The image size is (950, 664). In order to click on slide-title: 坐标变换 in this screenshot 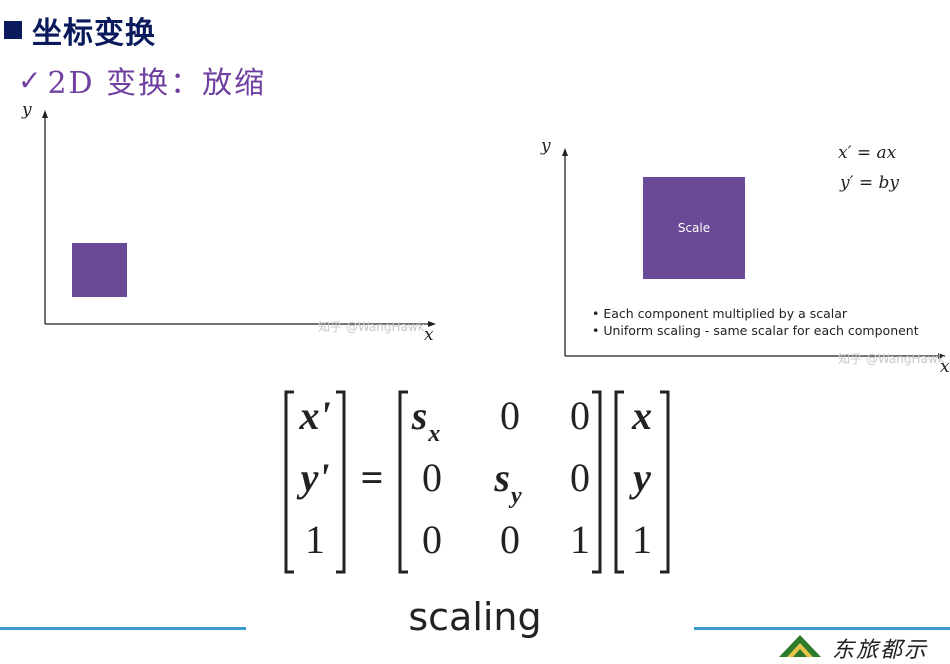, I will do `click(80, 30)`.